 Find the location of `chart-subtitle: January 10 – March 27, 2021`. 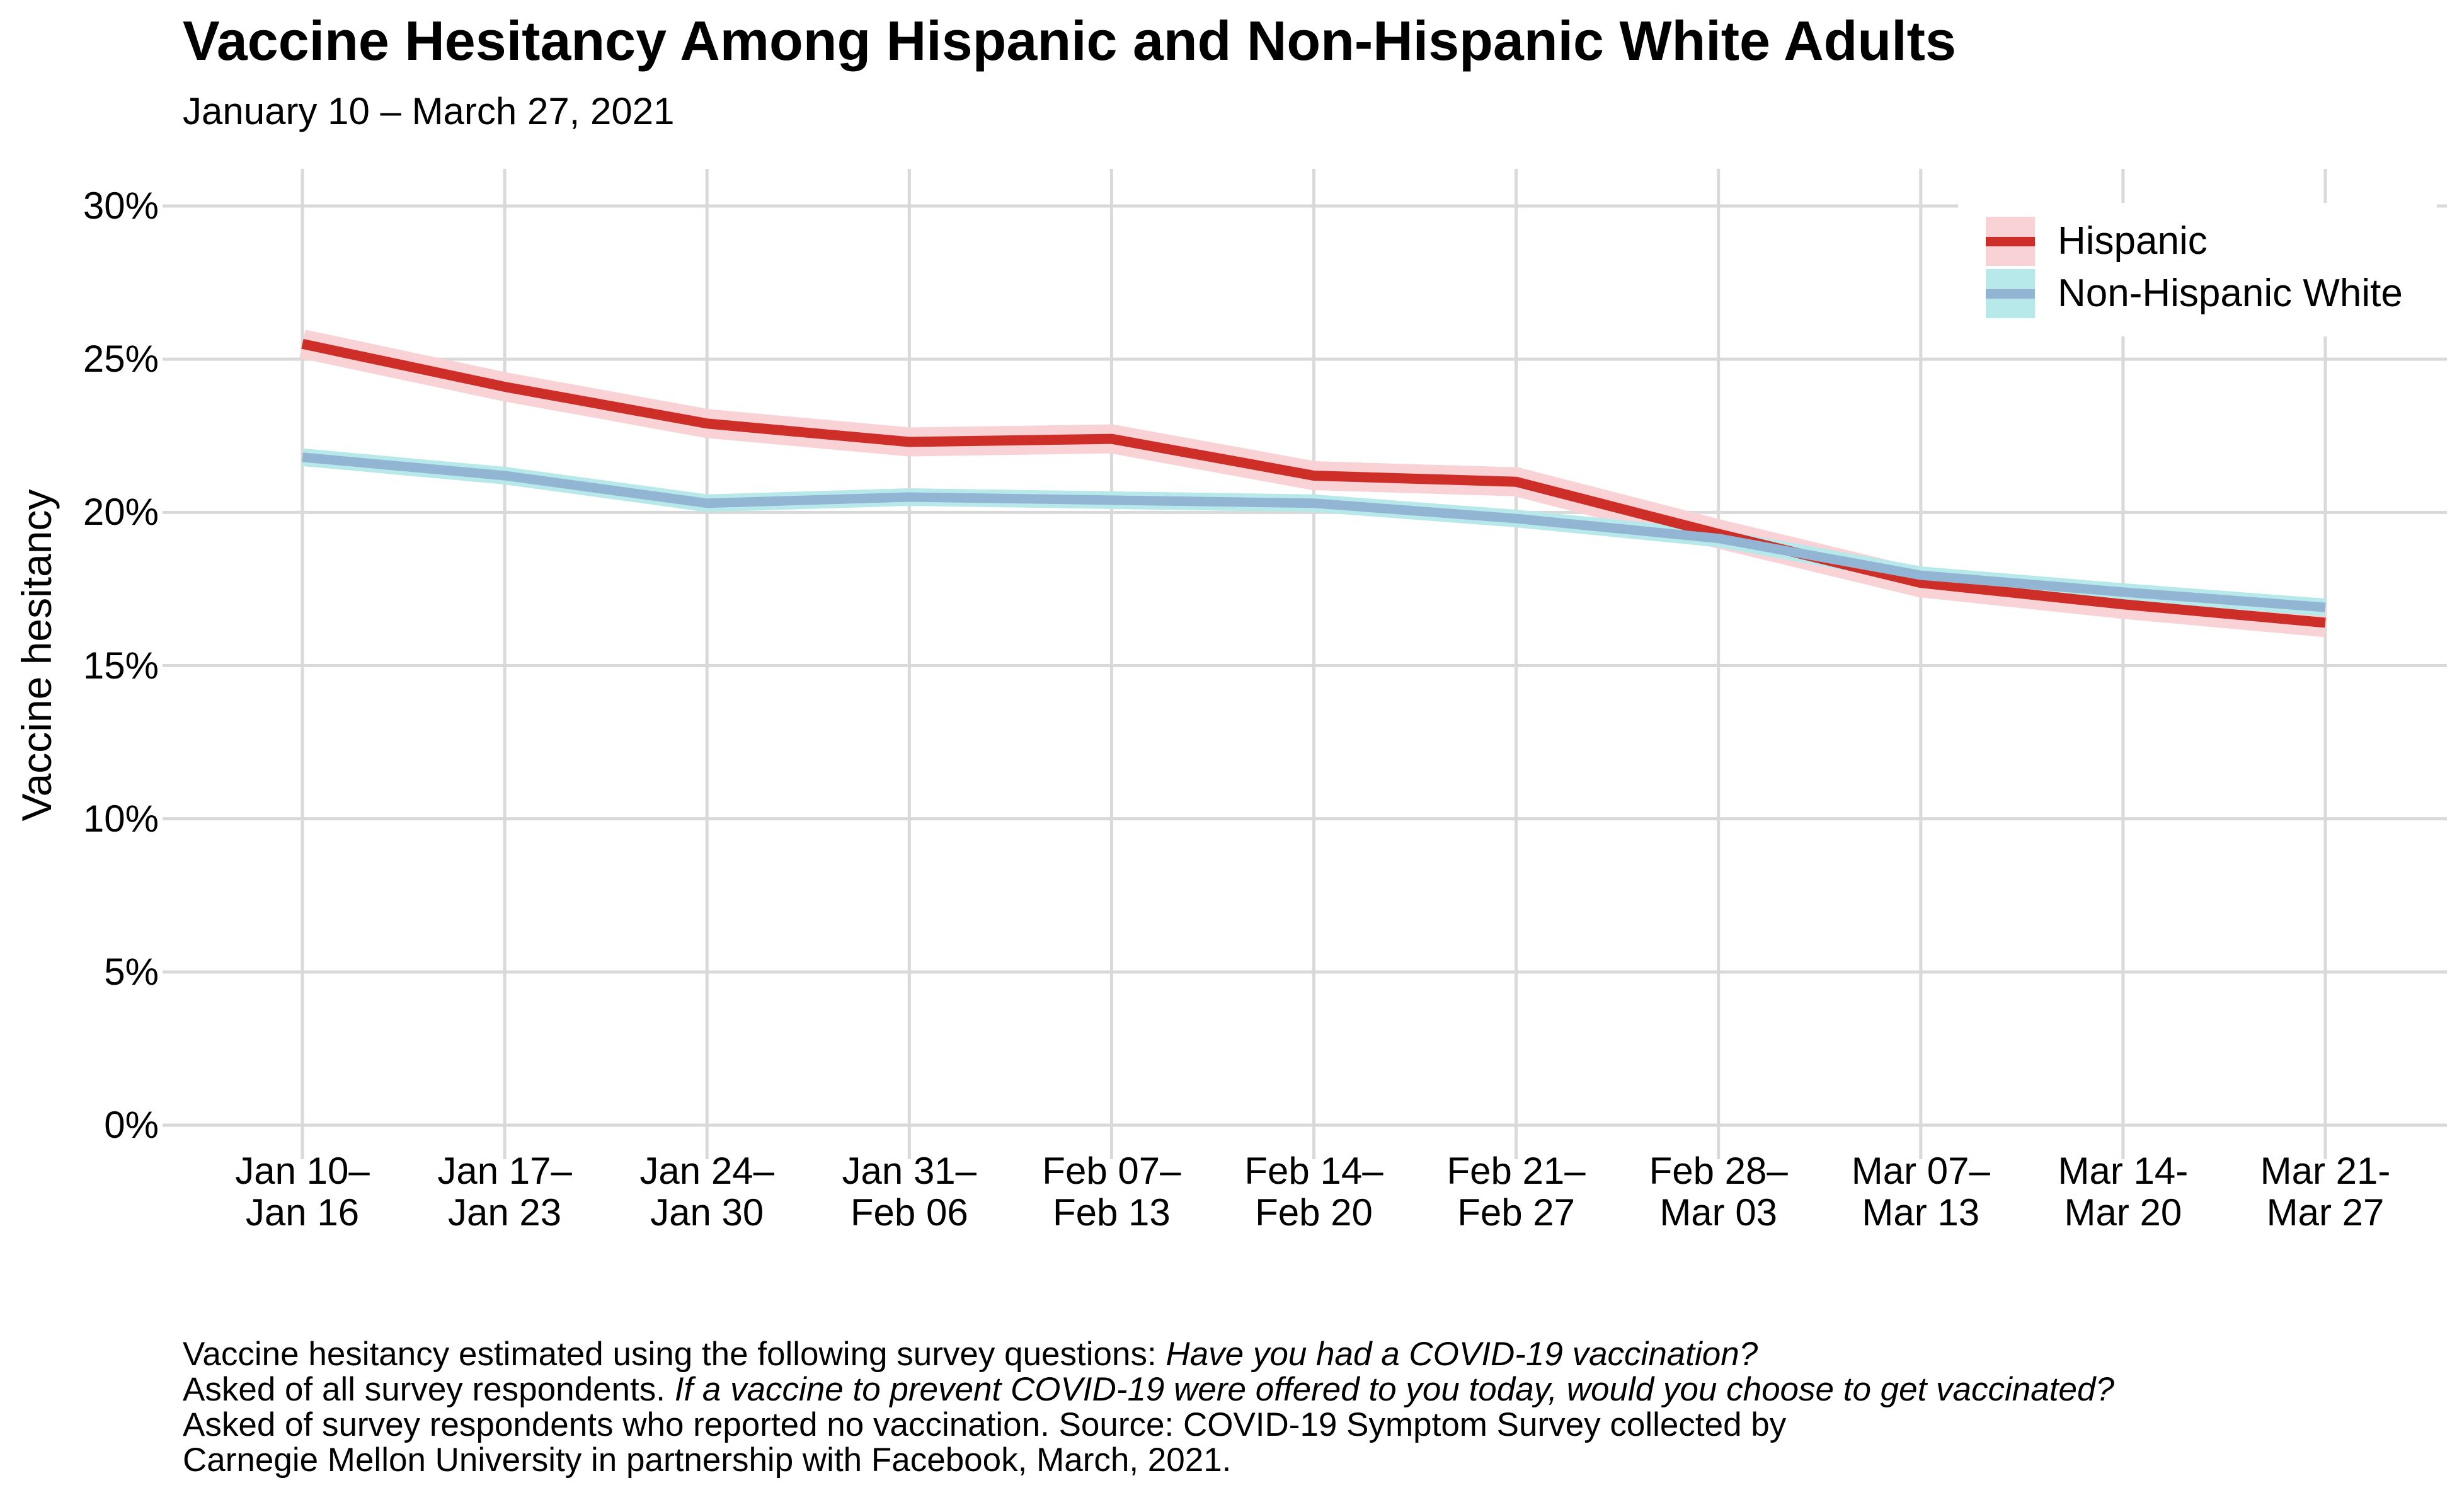

chart-subtitle: January 10 – March 27, 2021 is located at coordinates (429, 111).